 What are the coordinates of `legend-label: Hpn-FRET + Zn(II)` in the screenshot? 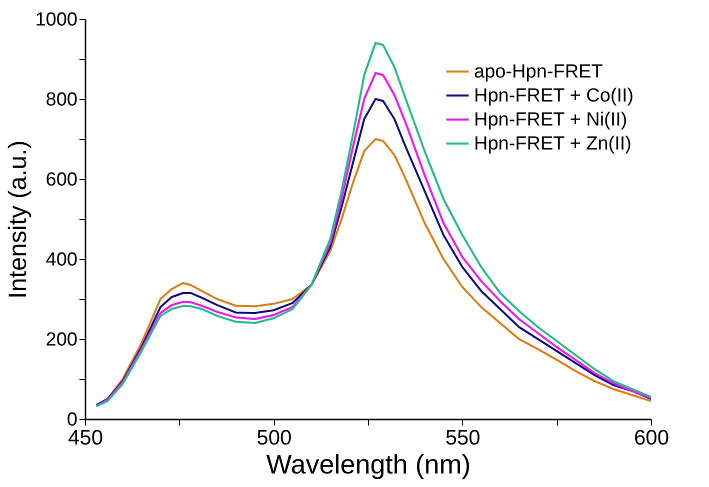 It's located at (553, 144).